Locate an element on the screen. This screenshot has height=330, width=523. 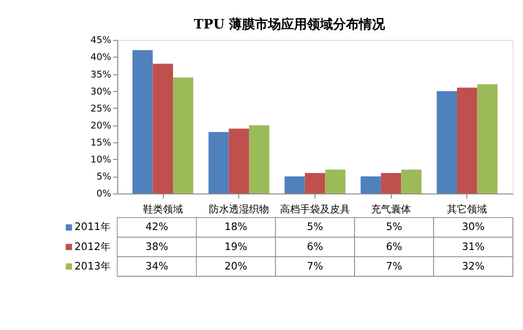
y-tick-label: 40% is located at coordinates (101, 58).